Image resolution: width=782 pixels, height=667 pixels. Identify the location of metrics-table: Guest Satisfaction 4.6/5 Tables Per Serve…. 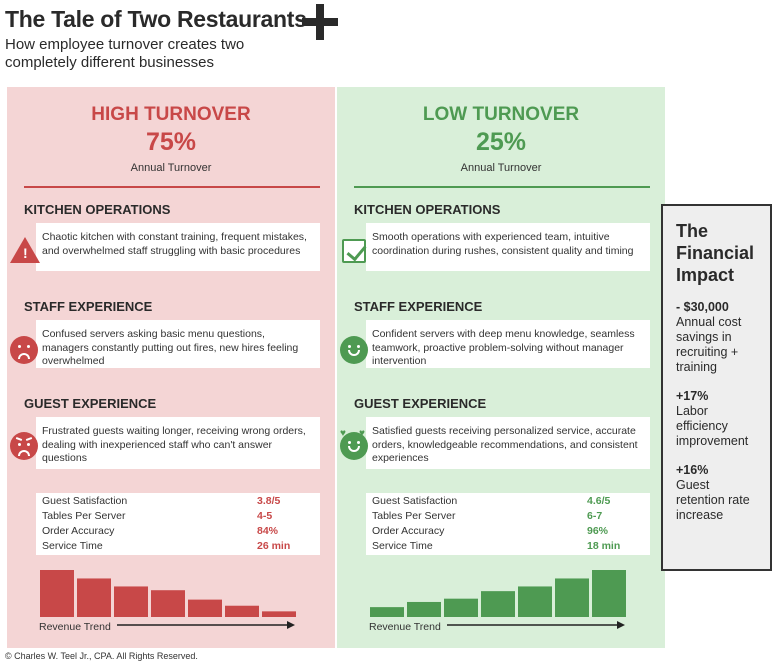
(508, 524).